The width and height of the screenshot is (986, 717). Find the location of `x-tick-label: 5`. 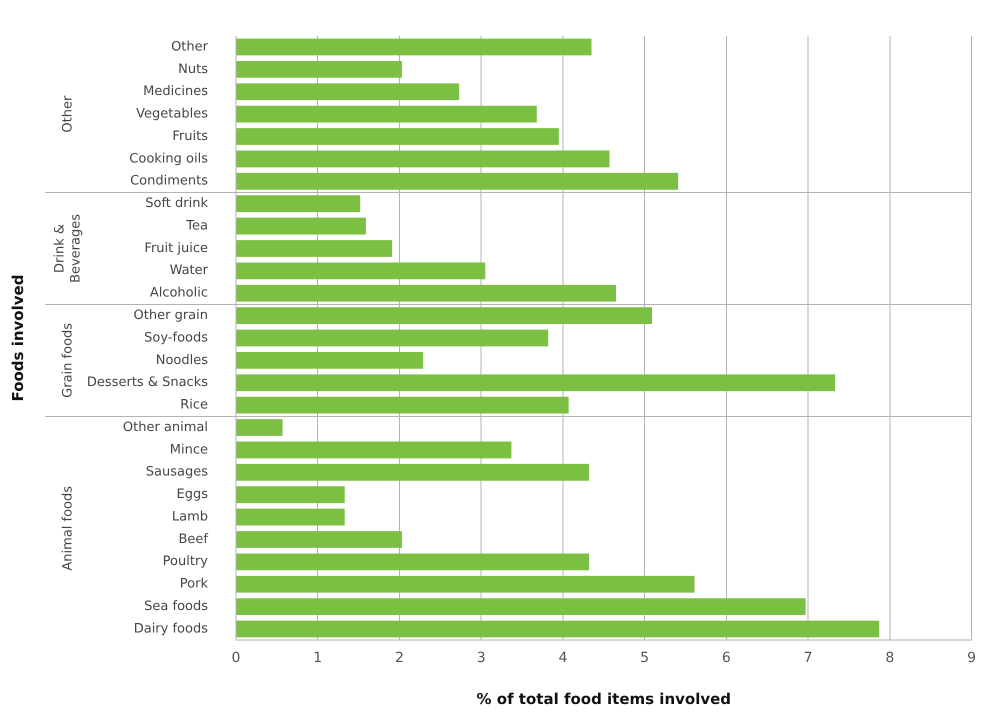

x-tick-label: 5 is located at coordinates (645, 658).